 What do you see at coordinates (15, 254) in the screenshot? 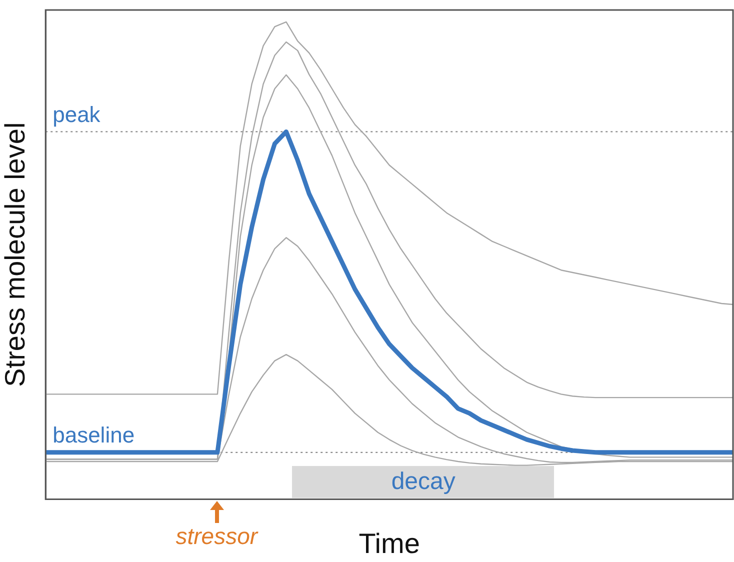
I see `y-axis-title: Stress molecule level` at bounding box center [15, 254].